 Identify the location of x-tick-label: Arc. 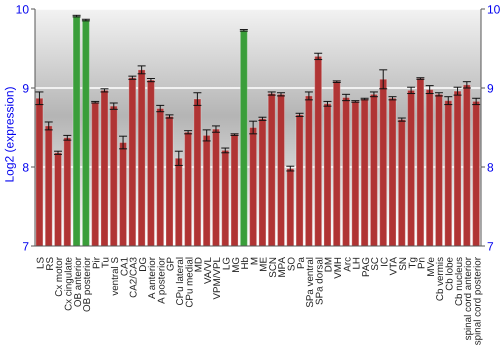
(348, 264).